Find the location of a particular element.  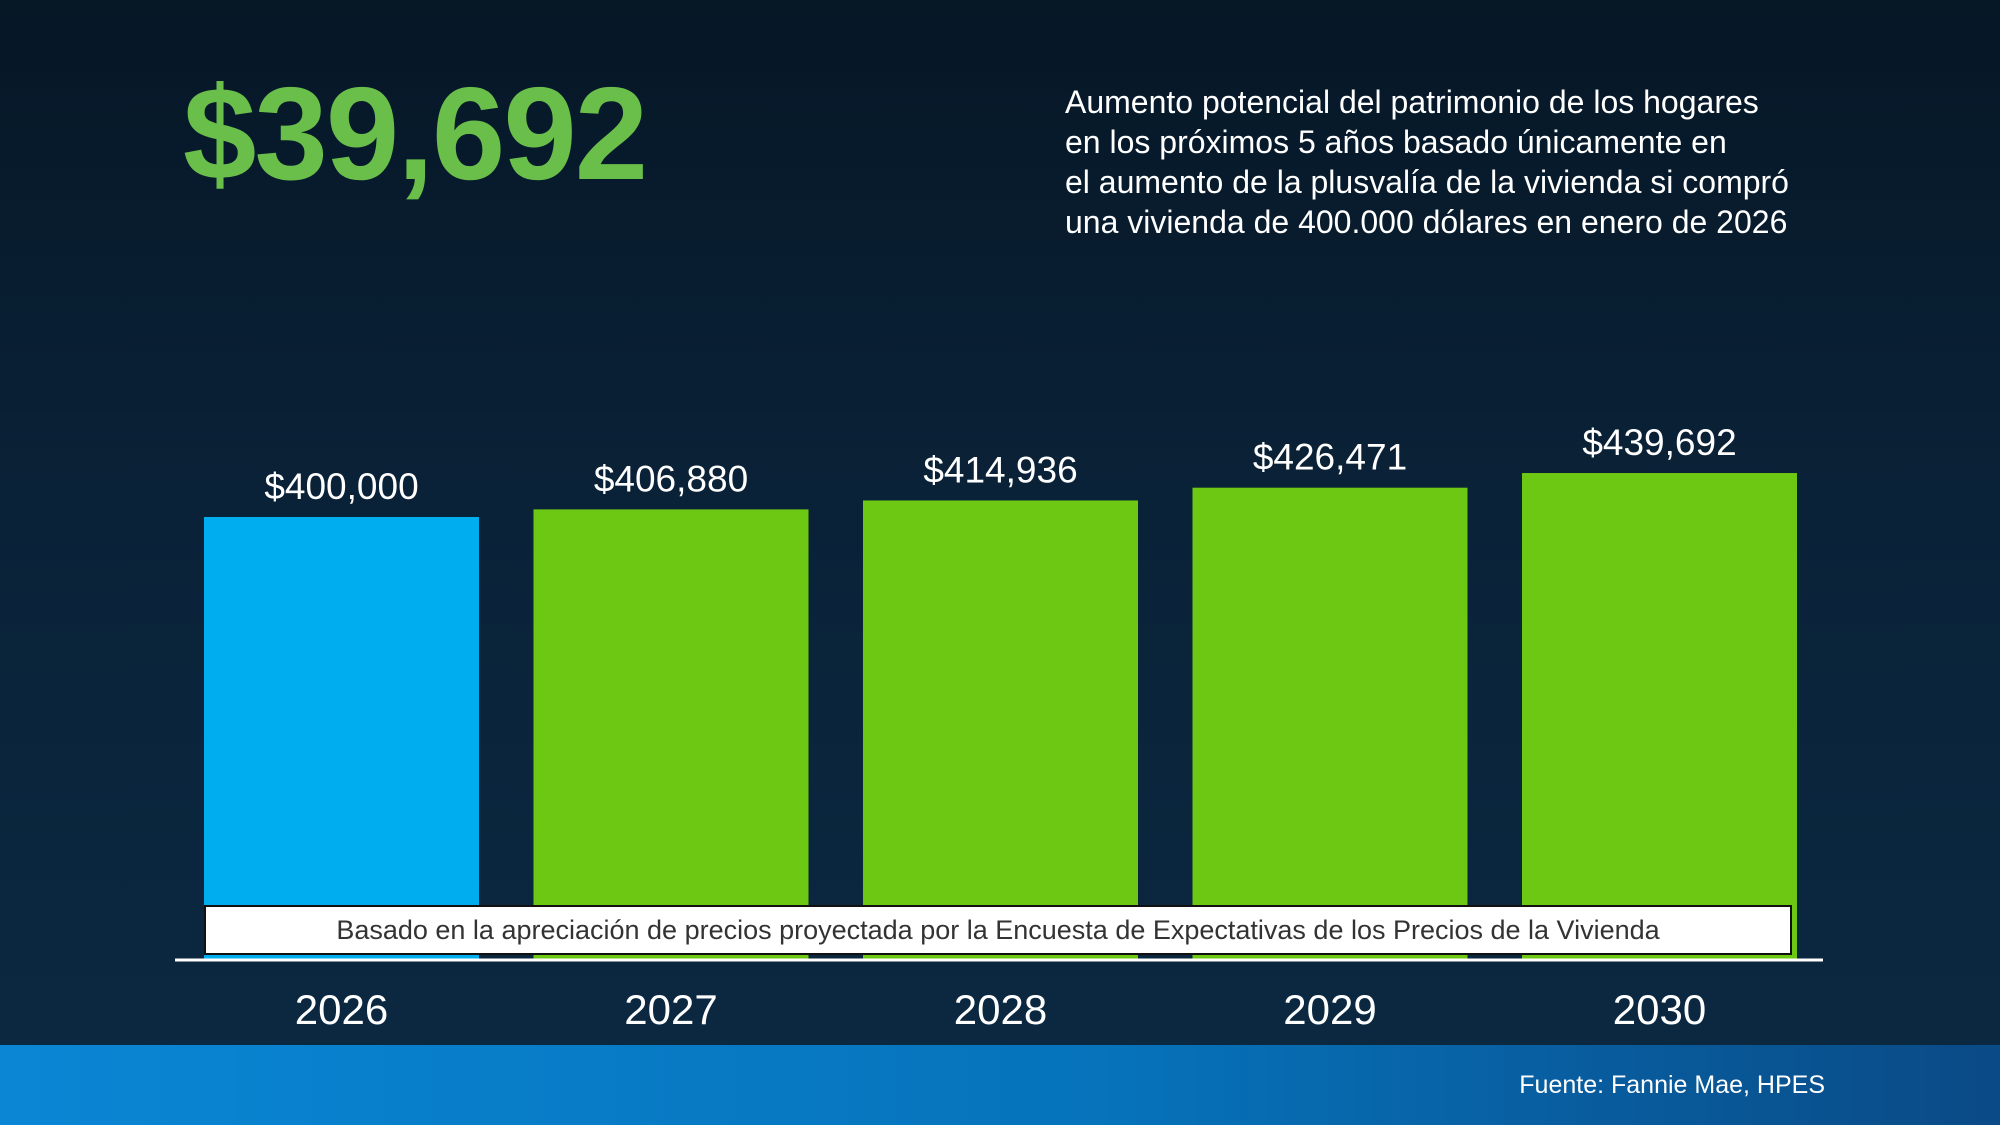

bar-2027 is located at coordinates (671, 734).